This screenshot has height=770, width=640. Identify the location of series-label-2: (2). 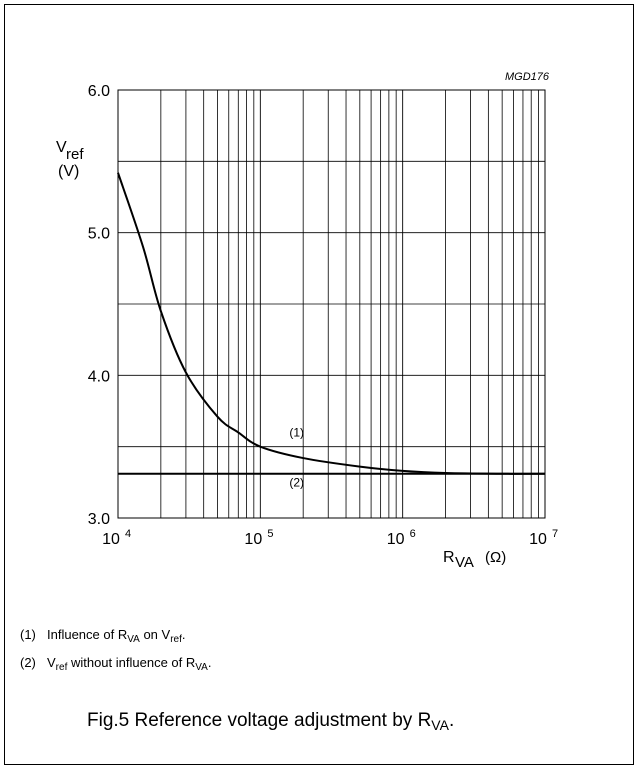
(296, 483).